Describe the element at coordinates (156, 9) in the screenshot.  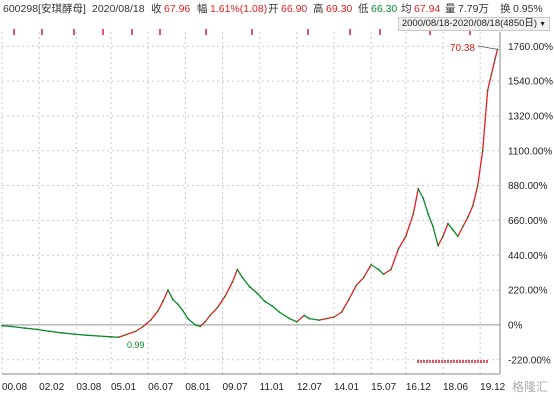
I see `close-label: 收` at that location.